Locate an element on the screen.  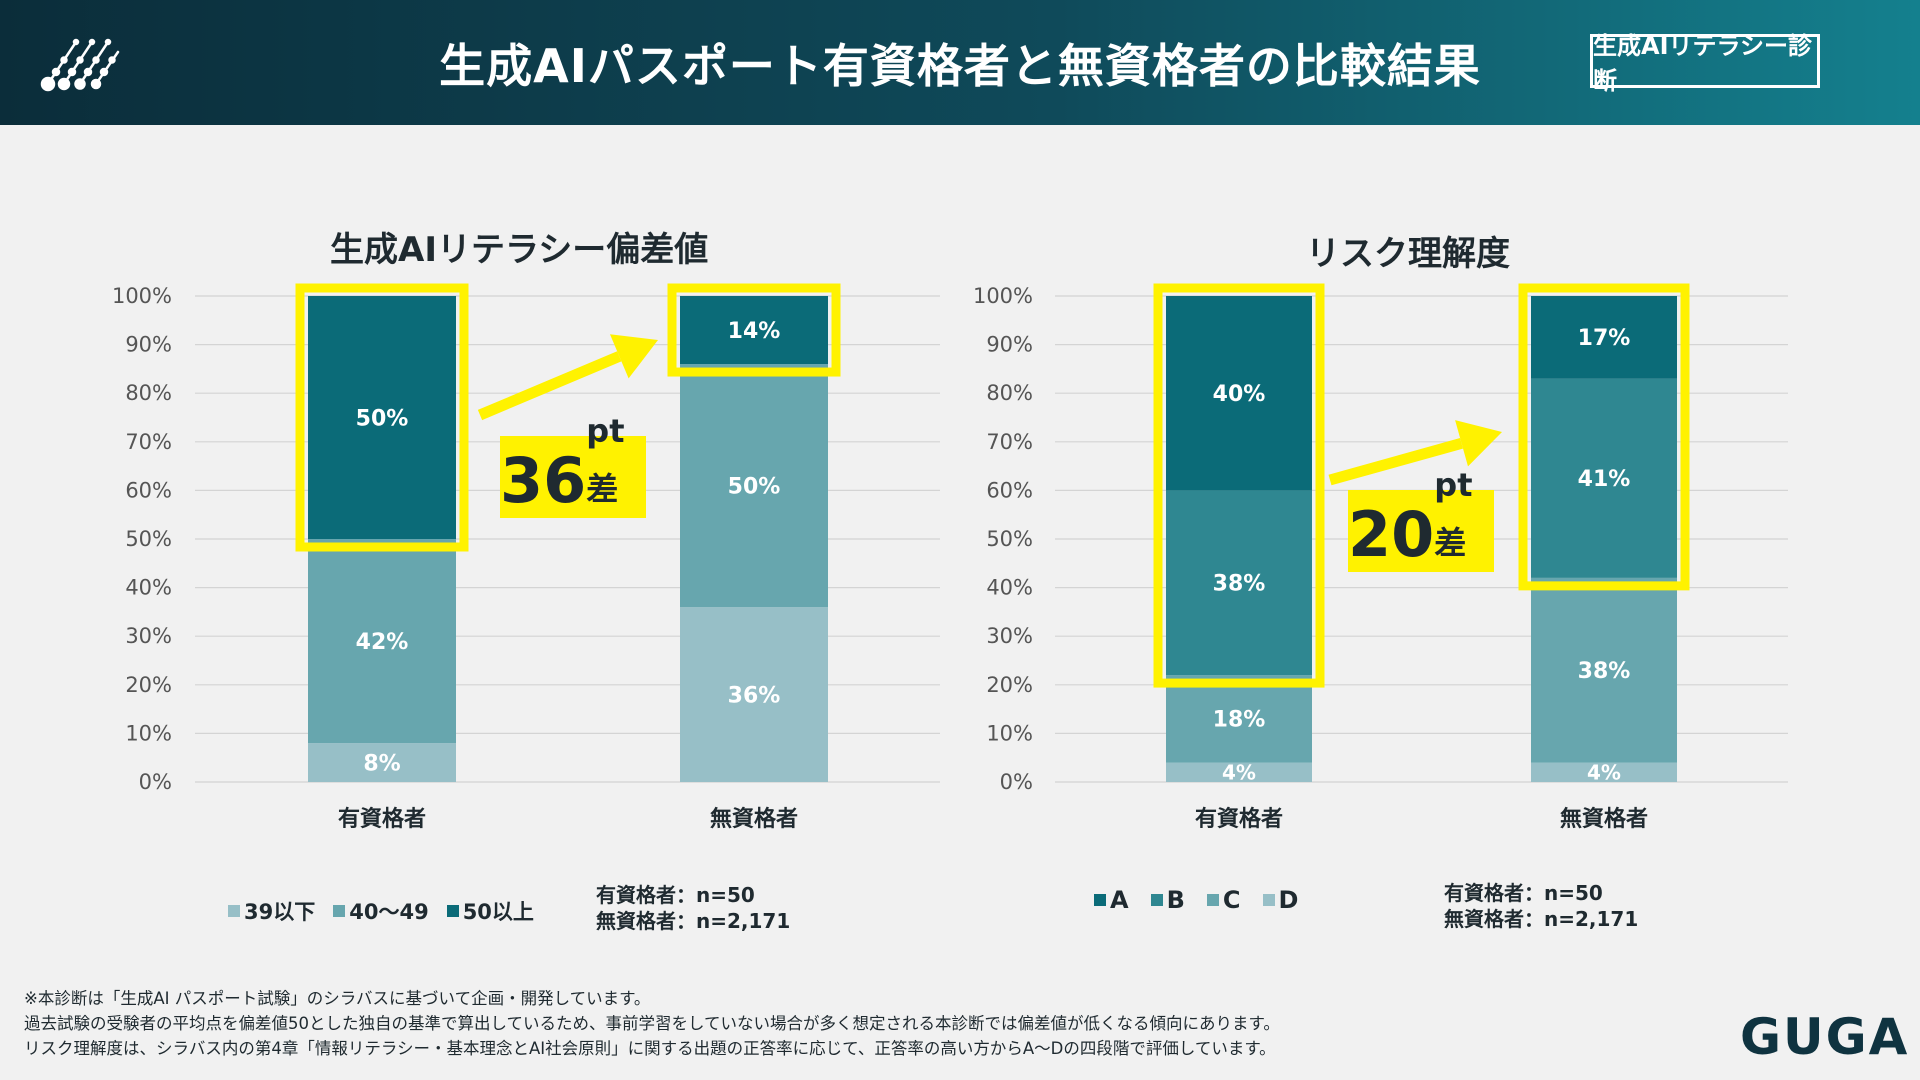
sample-size-literacy: 有資格者：n=50 無資格者：n=2,171 is located at coordinates (693, 908).